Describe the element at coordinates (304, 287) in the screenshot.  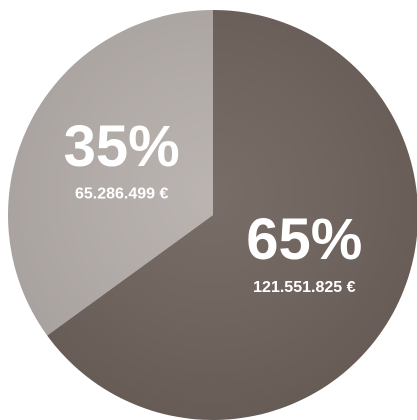
I see `slice-amount-label: 121.551.825 €` at that location.